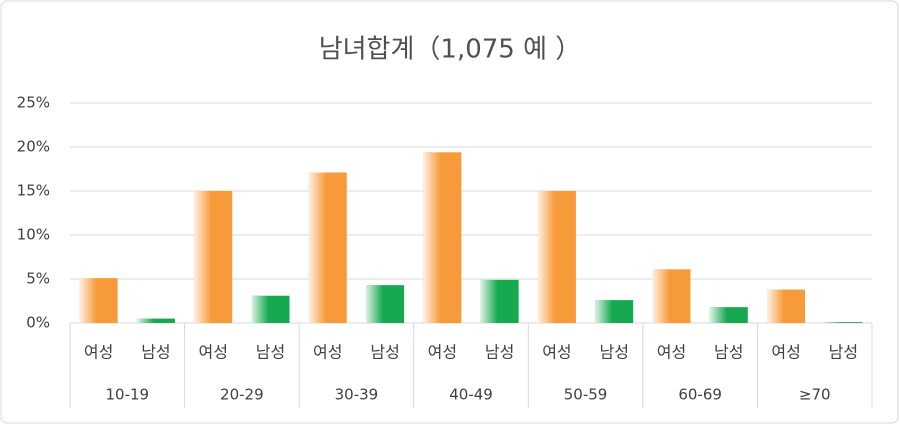 This screenshot has width=900, height=425. I want to click on chart-title: 남녀합계（1,075 예 ）, so click(450, 50).